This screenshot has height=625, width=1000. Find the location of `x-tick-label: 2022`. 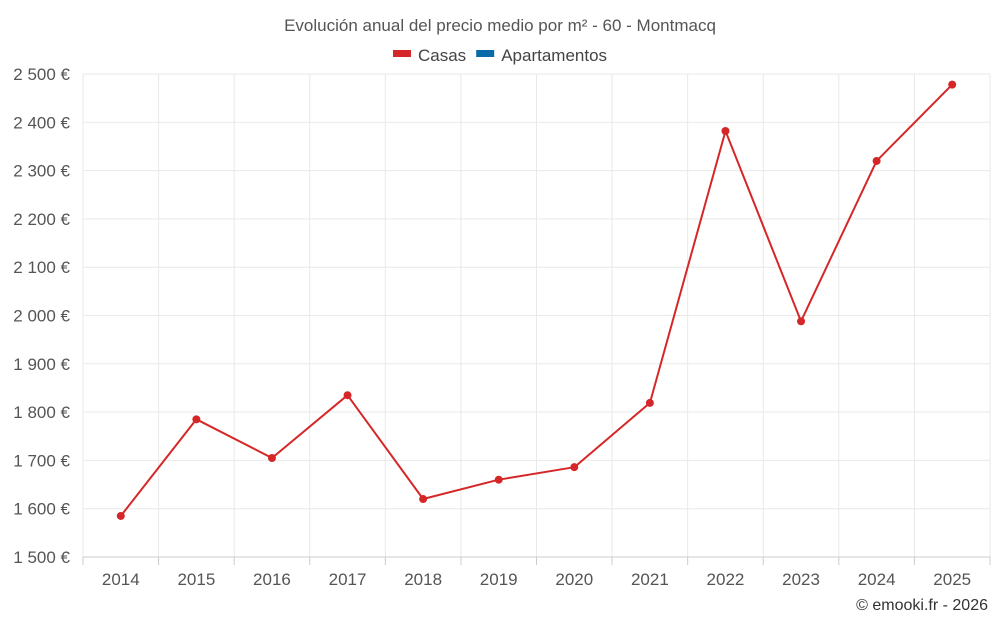

x-tick-label: 2022 is located at coordinates (726, 579).